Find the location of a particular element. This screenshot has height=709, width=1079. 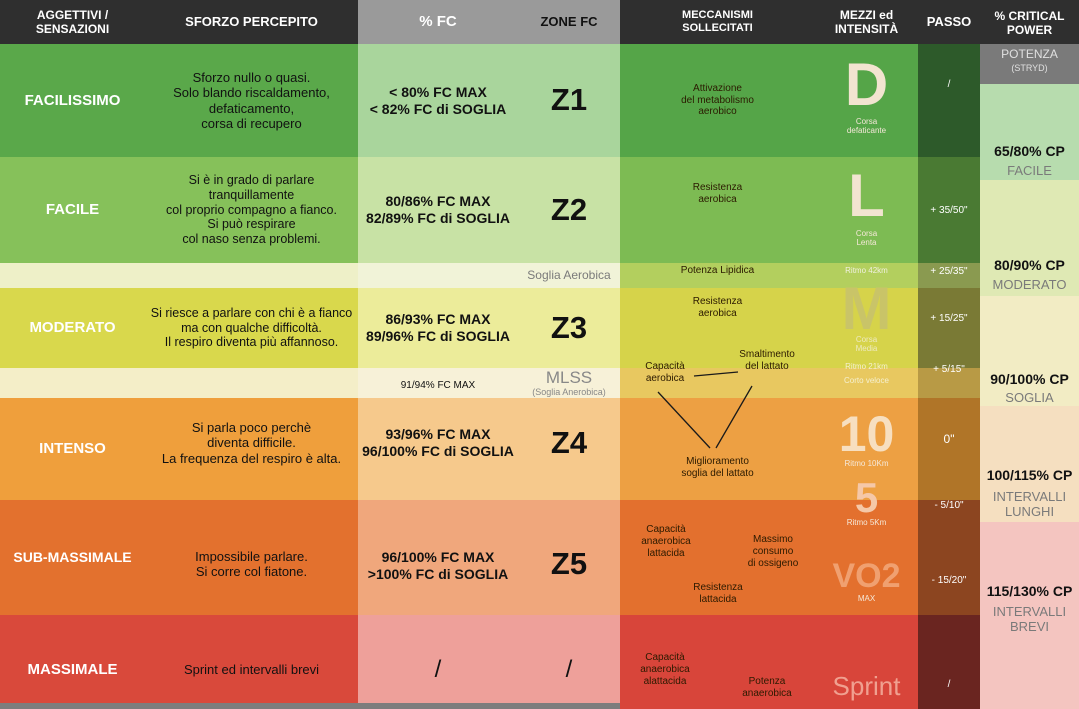

fc-range-z2: 80/86% FC MAX 82/89% FC di SOGLIA is located at coordinates (438, 209).